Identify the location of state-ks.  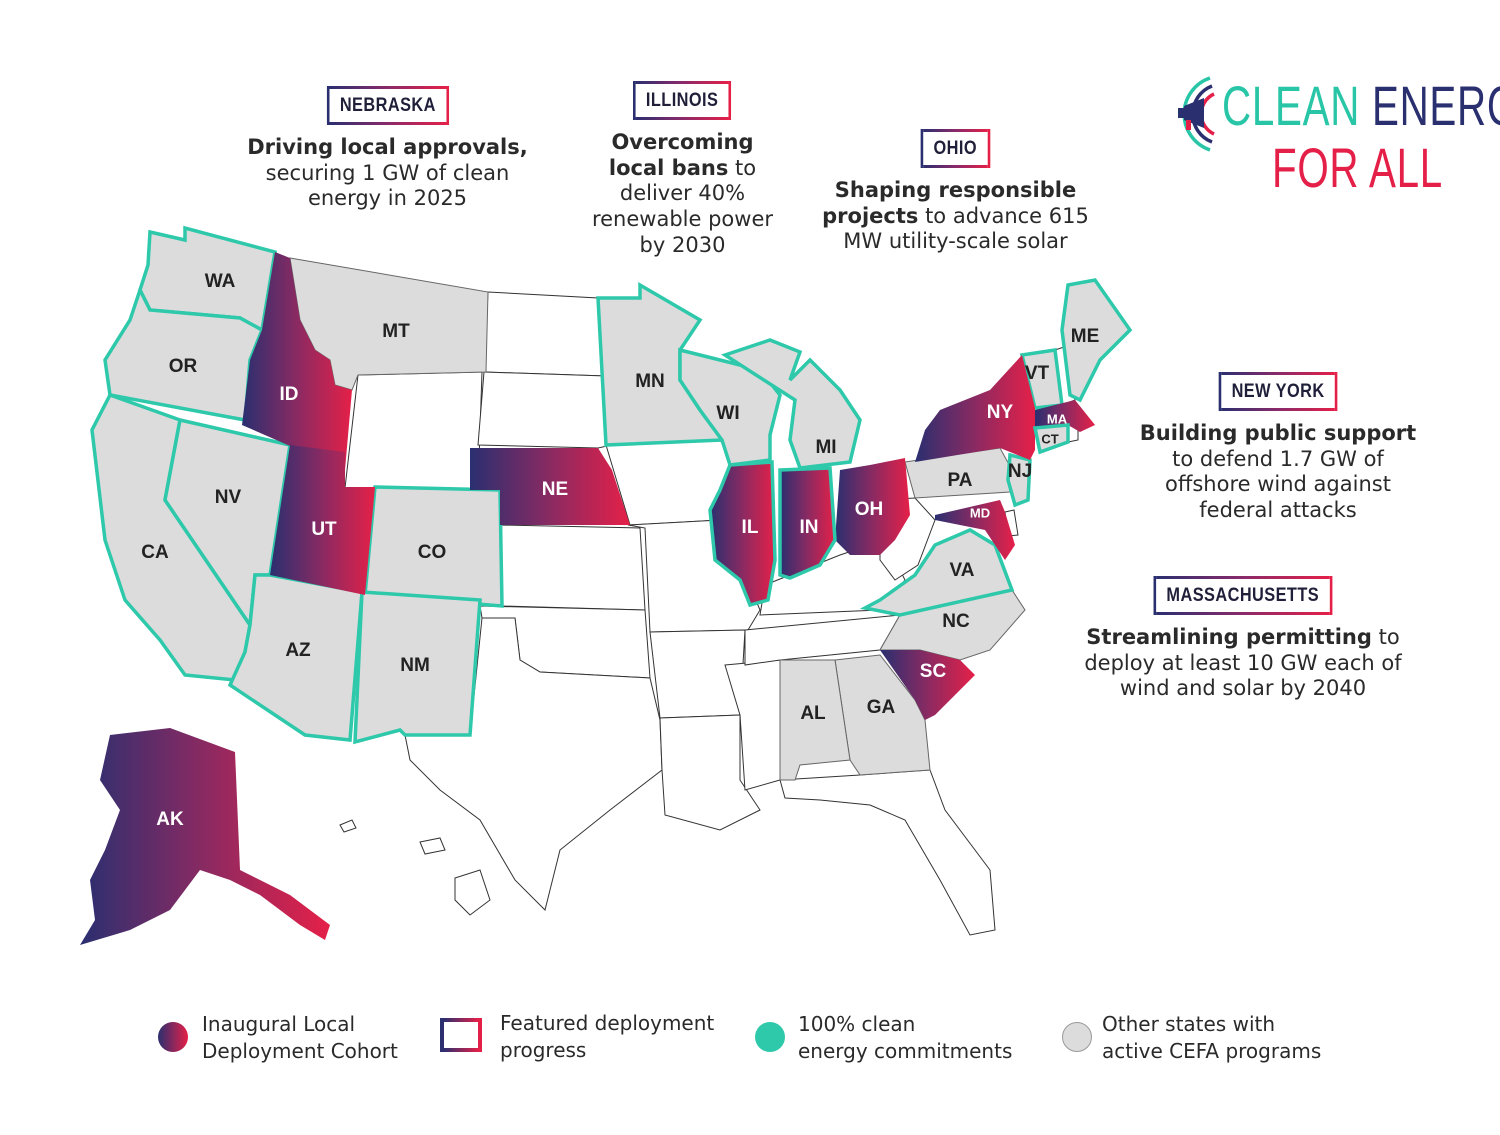
(572, 567).